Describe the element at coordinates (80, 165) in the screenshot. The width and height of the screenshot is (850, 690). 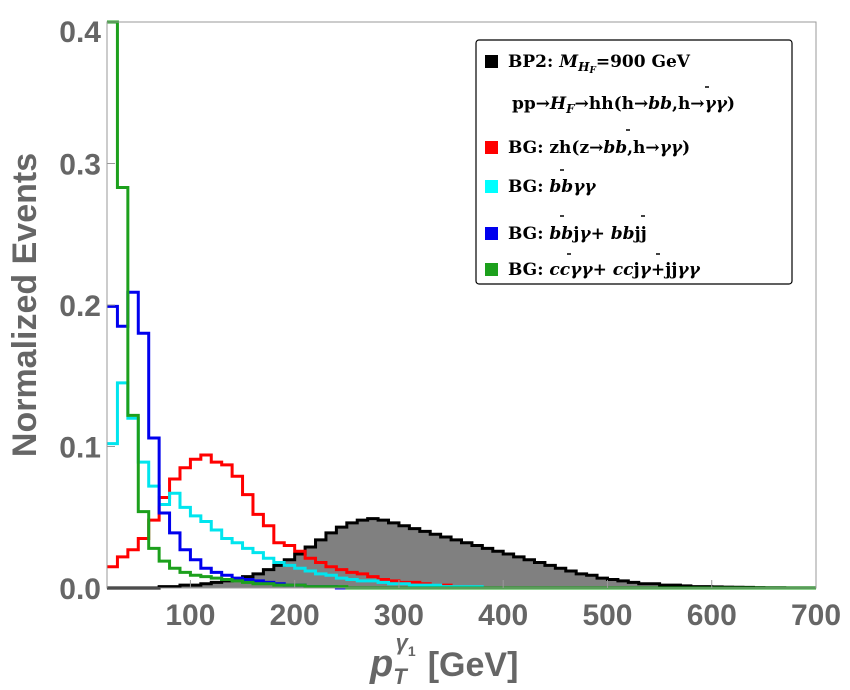
I see `y-tick-label-3: 0.3` at that location.